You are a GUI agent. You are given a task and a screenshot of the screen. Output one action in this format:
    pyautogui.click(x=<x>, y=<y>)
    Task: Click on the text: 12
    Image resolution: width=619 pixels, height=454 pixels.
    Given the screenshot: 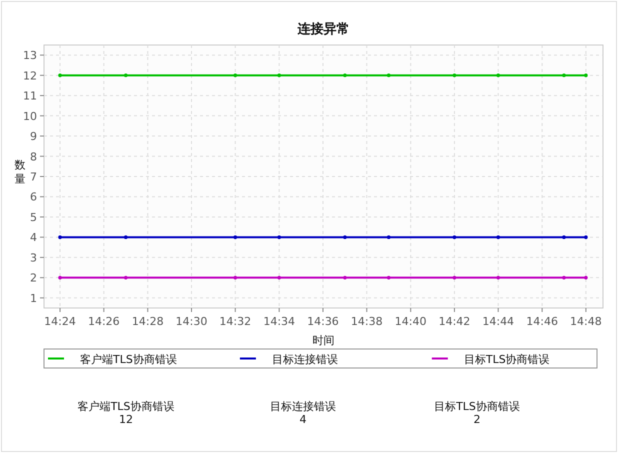 What is the action you would take?
    pyautogui.click(x=126, y=419)
    